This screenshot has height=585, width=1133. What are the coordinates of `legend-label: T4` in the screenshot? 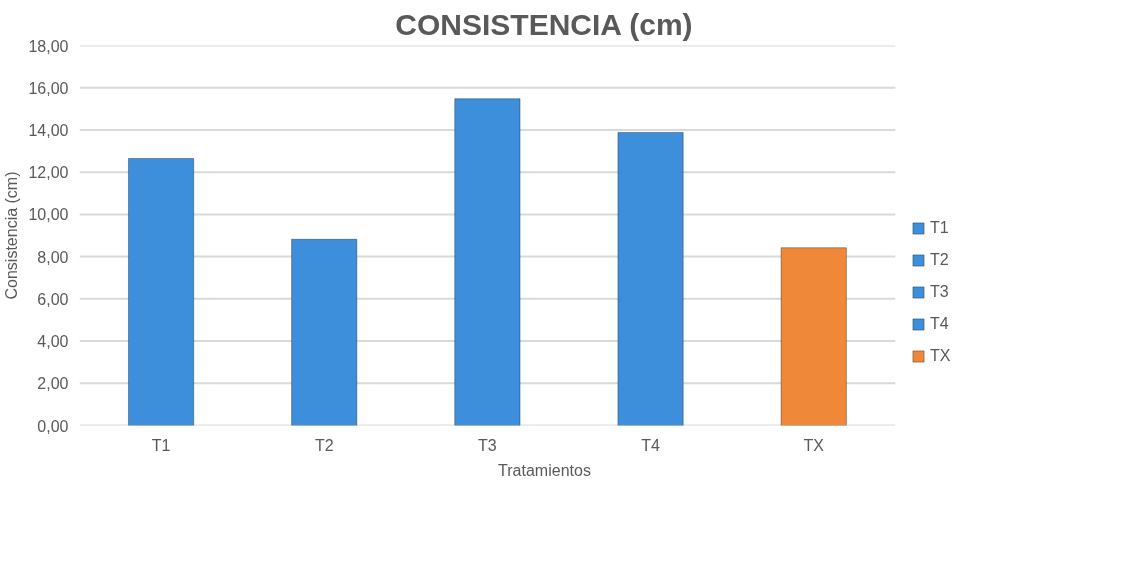 It's located at (940, 324).